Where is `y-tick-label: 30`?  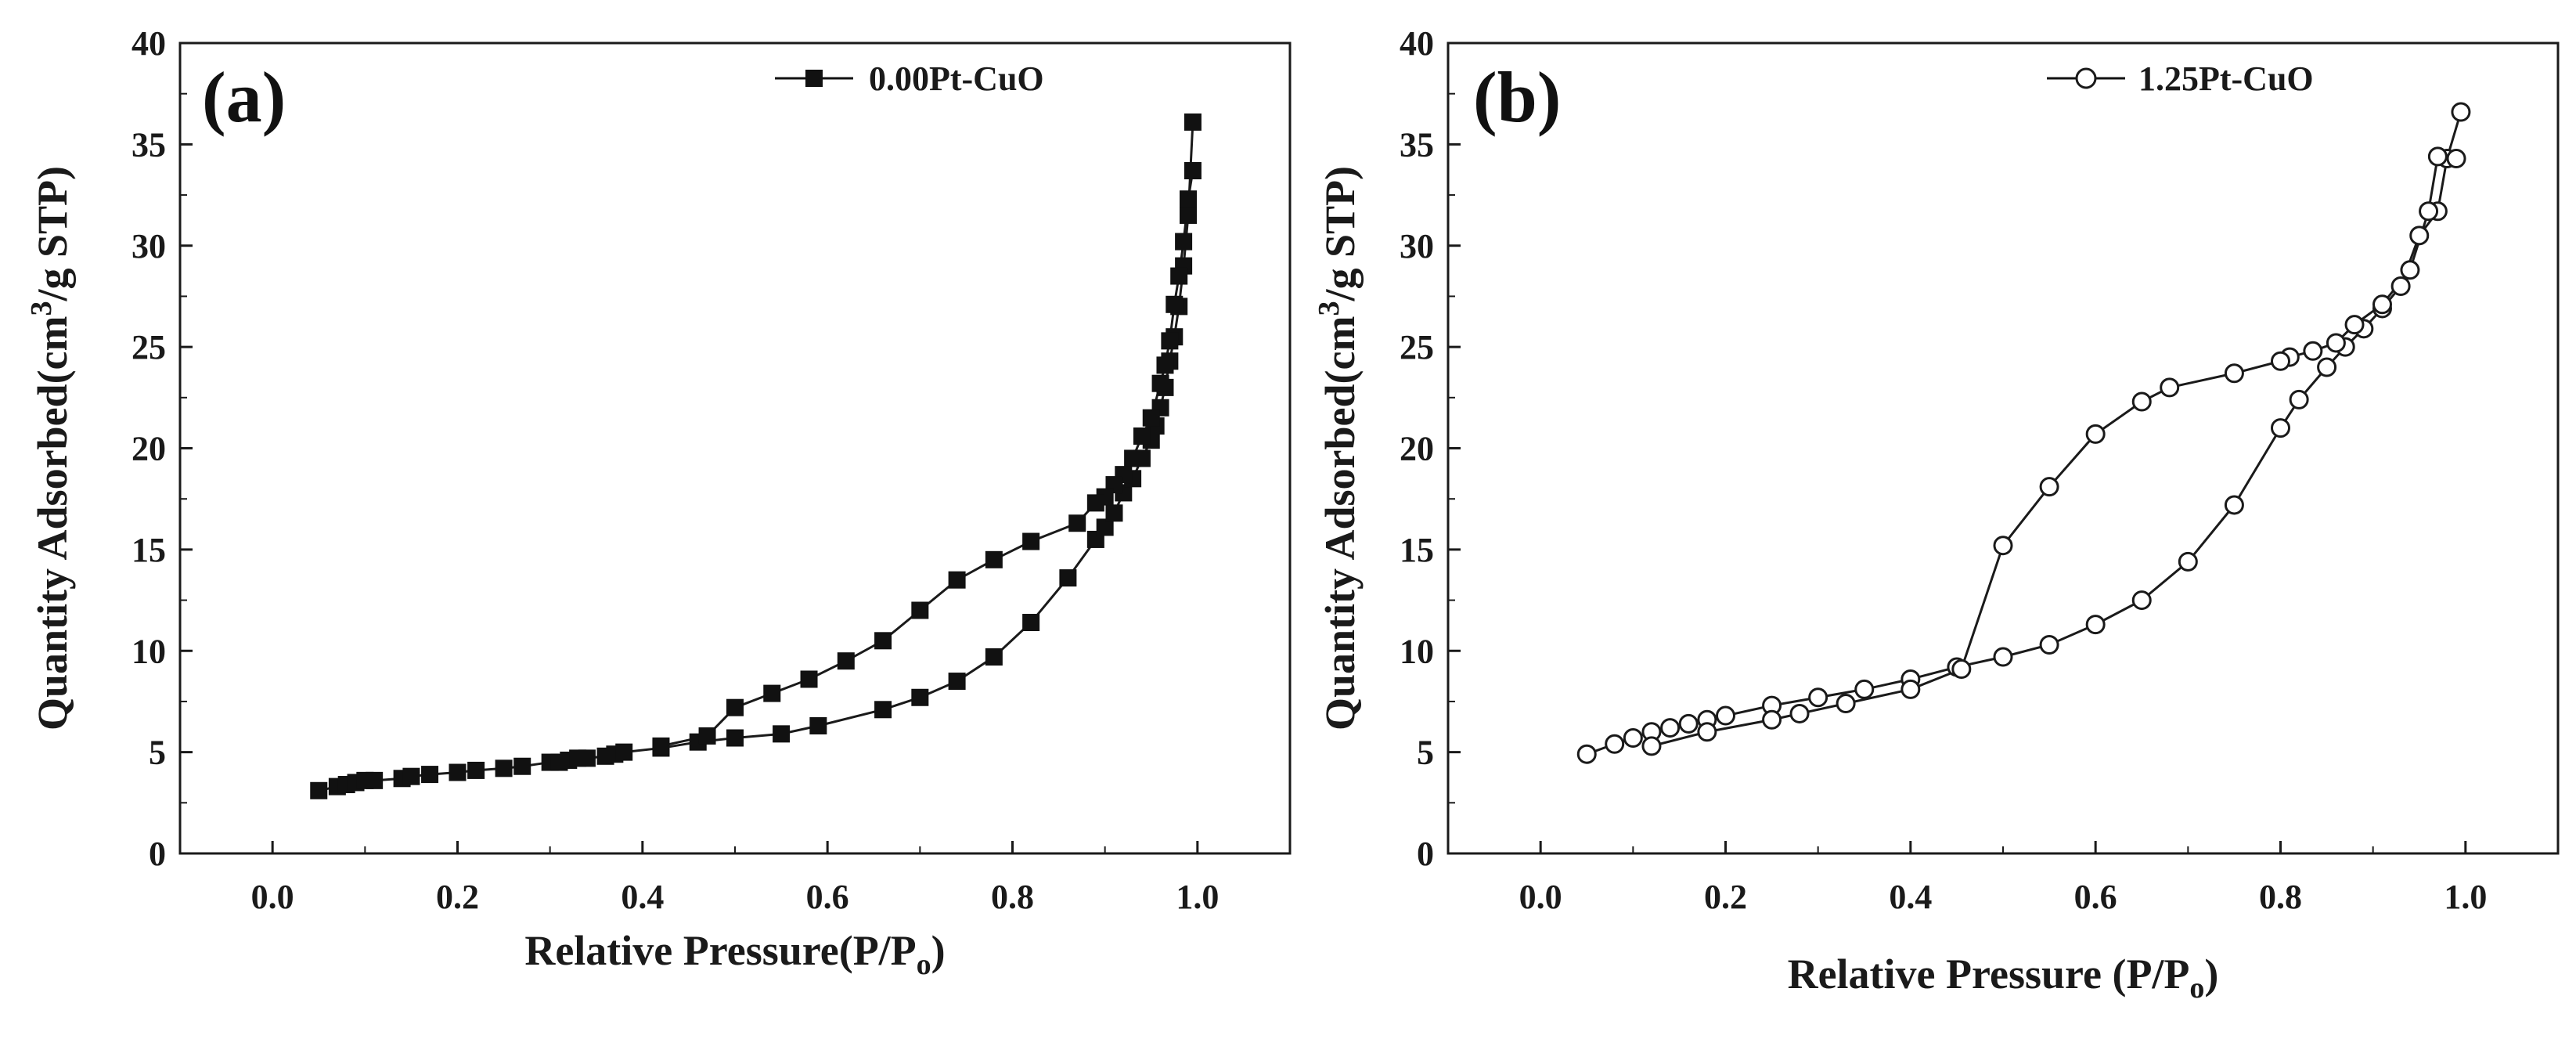 y-tick-label: 30 is located at coordinates (149, 246).